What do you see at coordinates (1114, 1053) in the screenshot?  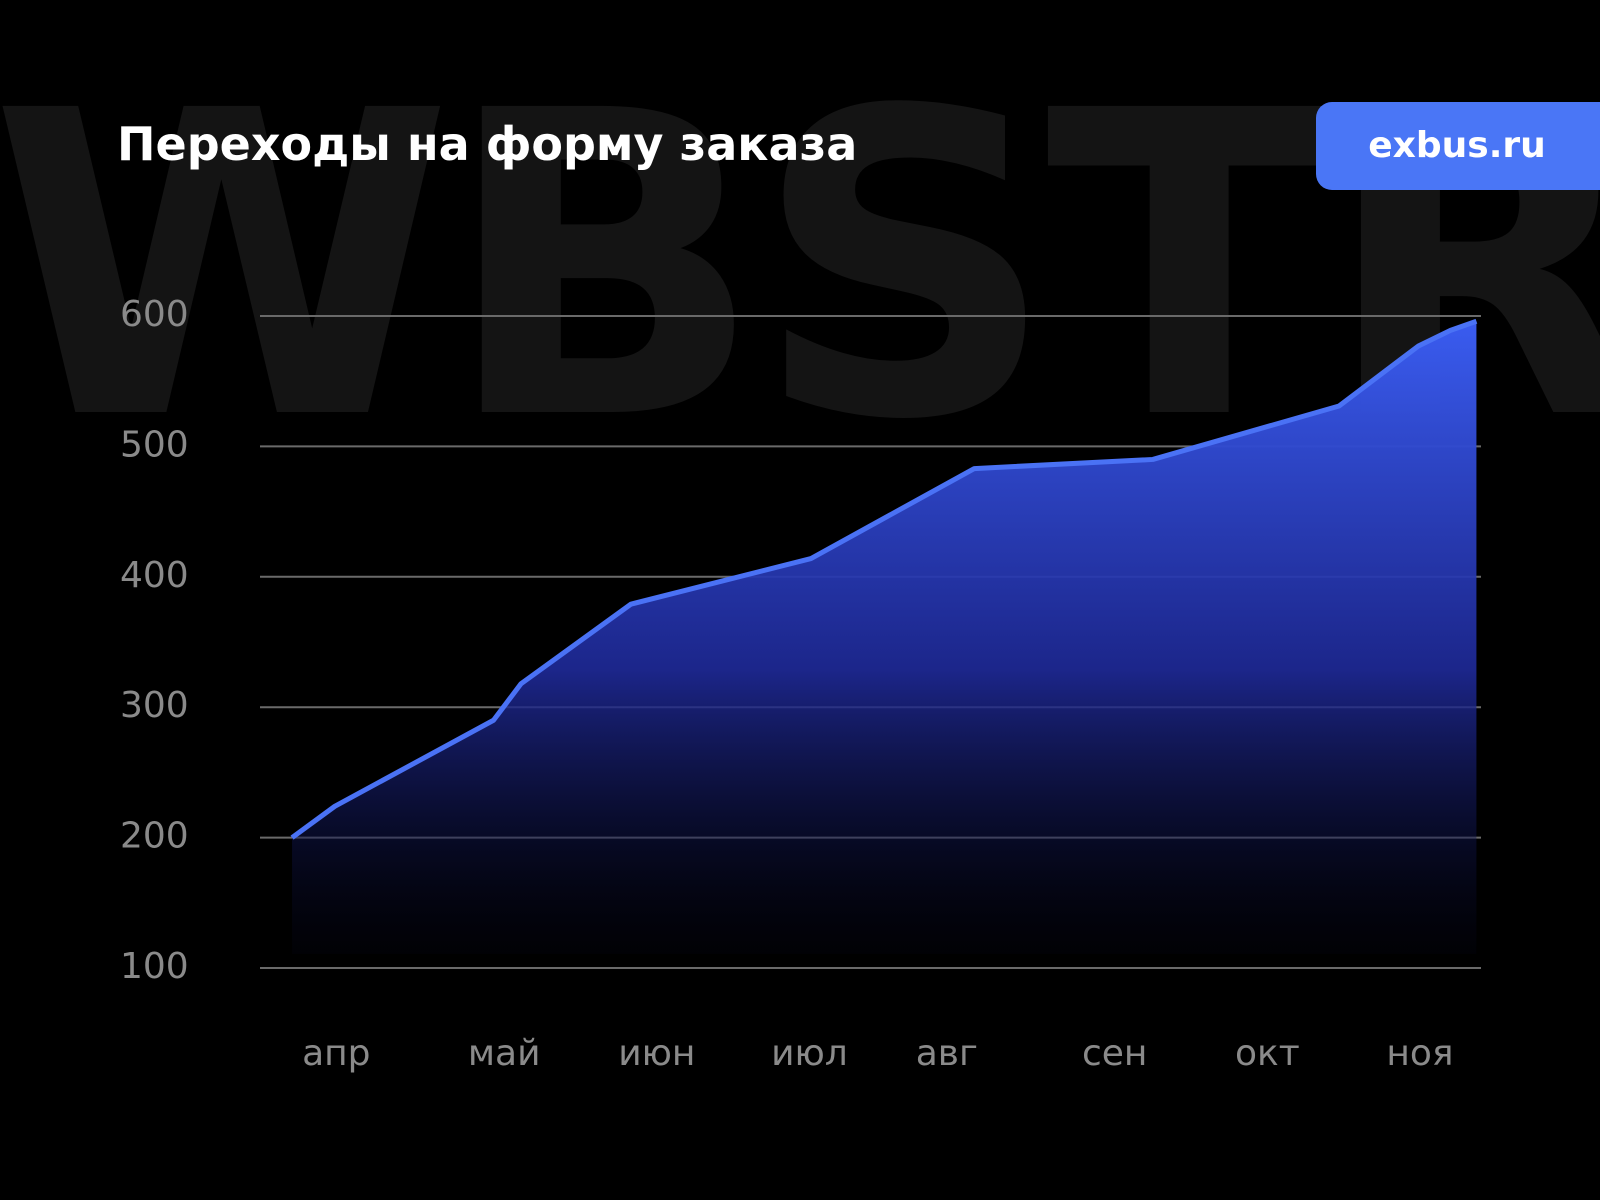 I see `x-tick-label: сен` at bounding box center [1114, 1053].